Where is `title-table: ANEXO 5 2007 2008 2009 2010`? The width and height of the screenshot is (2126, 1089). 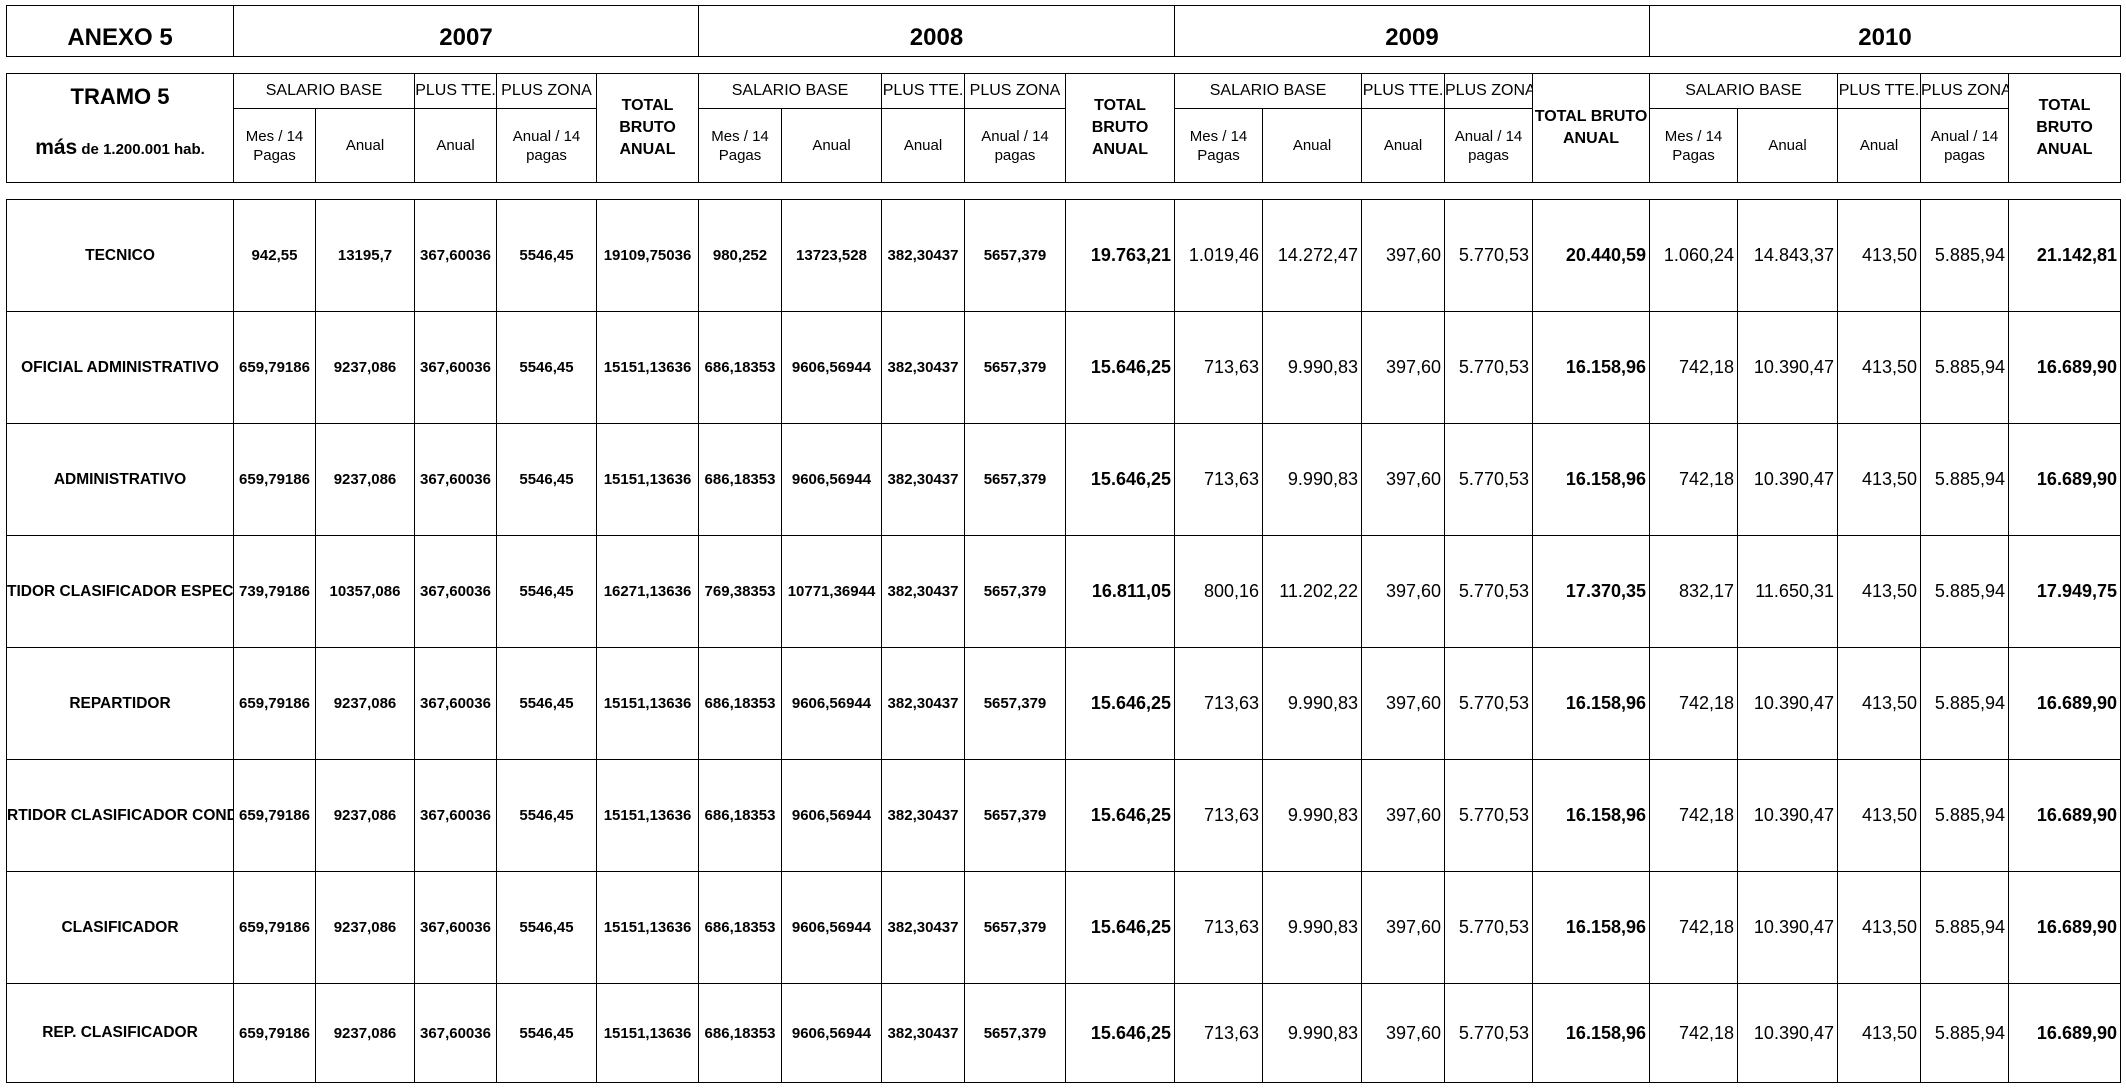 title-table: ANEXO 5 2007 2008 2009 2010 is located at coordinates (1063, 31).